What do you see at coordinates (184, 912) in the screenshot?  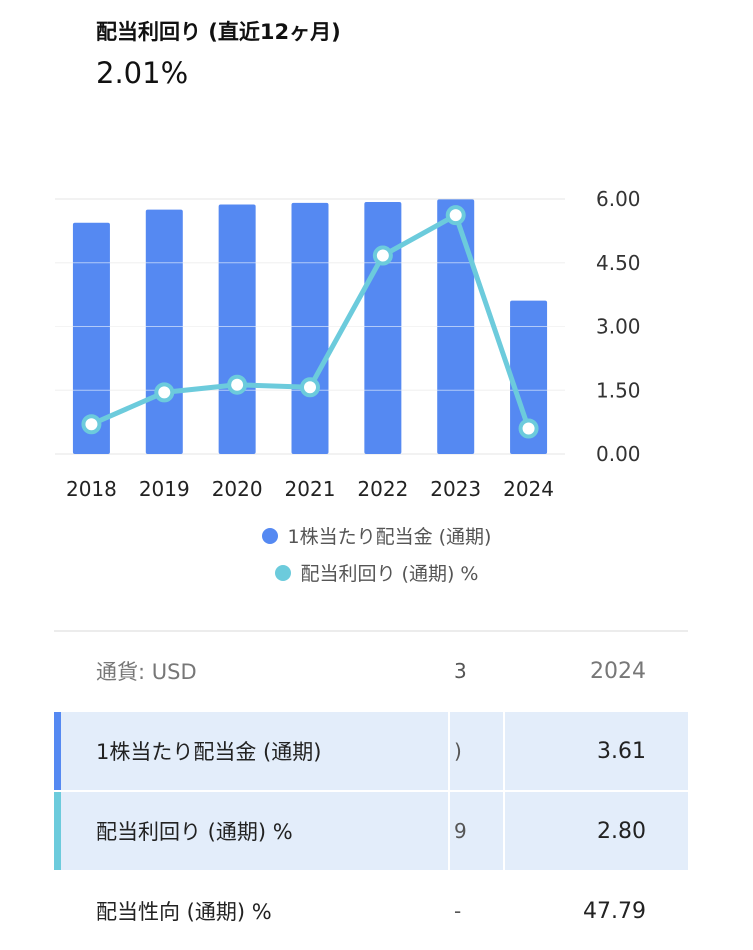 I see `row-label: 配当性向 (通期) %` at bounding box center [184, 912].